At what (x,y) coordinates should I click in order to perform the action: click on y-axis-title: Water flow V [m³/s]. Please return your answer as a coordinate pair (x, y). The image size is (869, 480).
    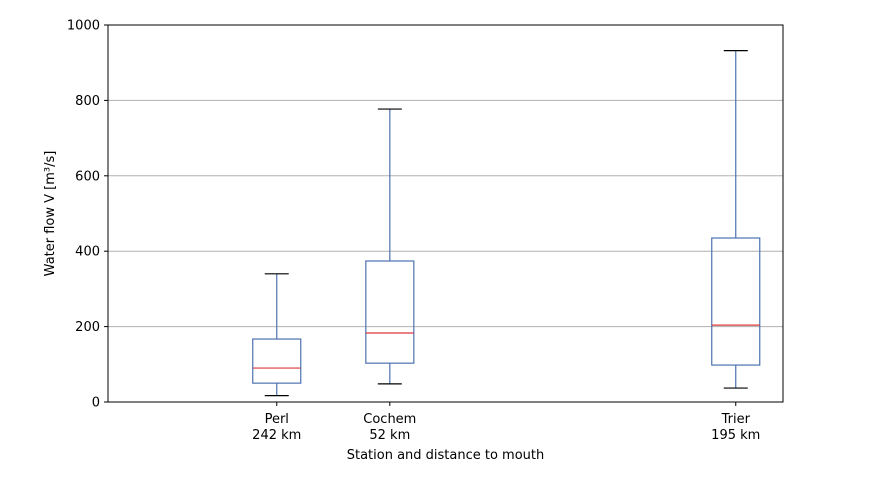
    Looking at the image, I should click on (50, 214).